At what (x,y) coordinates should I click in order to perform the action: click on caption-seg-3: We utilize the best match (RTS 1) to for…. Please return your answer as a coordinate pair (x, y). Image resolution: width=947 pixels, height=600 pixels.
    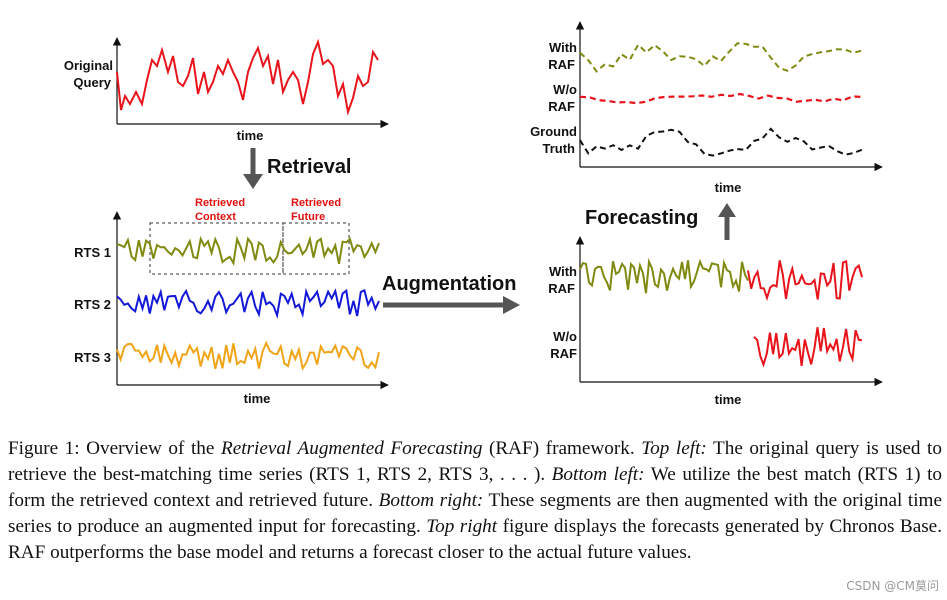
    Looking at the image, I should click on (475, 487).